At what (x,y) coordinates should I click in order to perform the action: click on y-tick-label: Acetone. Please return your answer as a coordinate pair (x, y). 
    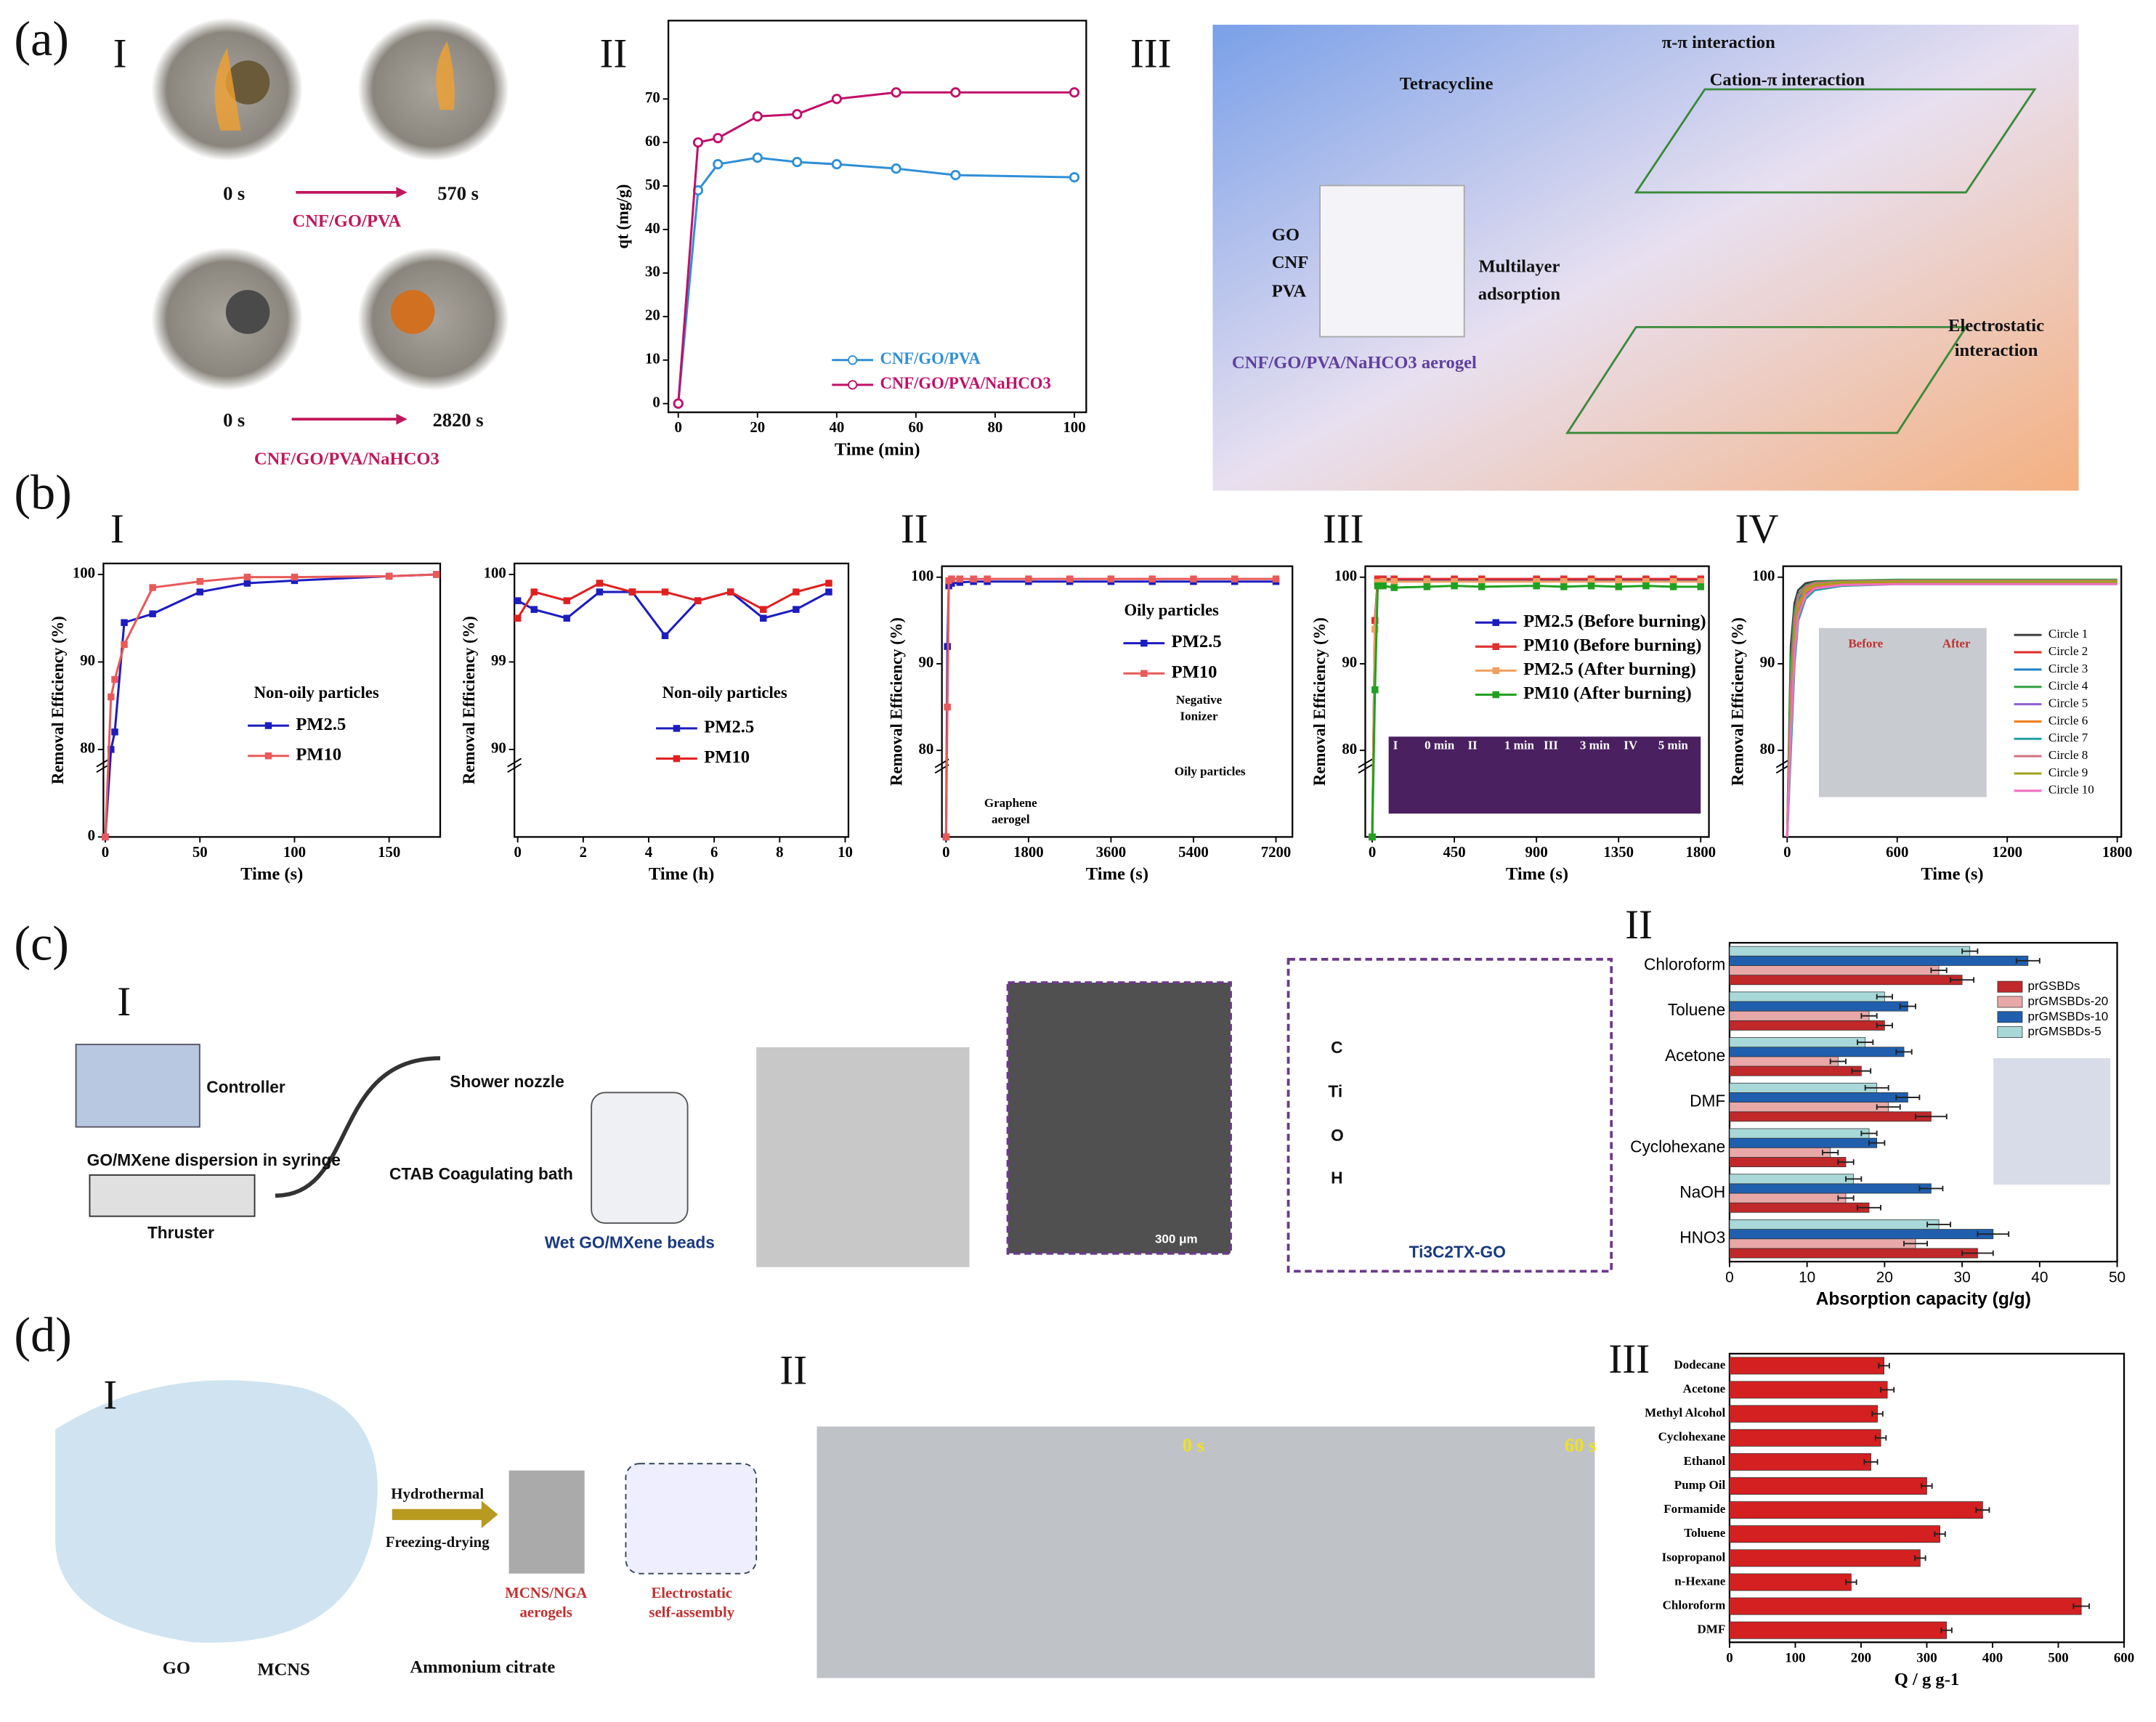
    Looking at the image, I should click on (1695, 1055).